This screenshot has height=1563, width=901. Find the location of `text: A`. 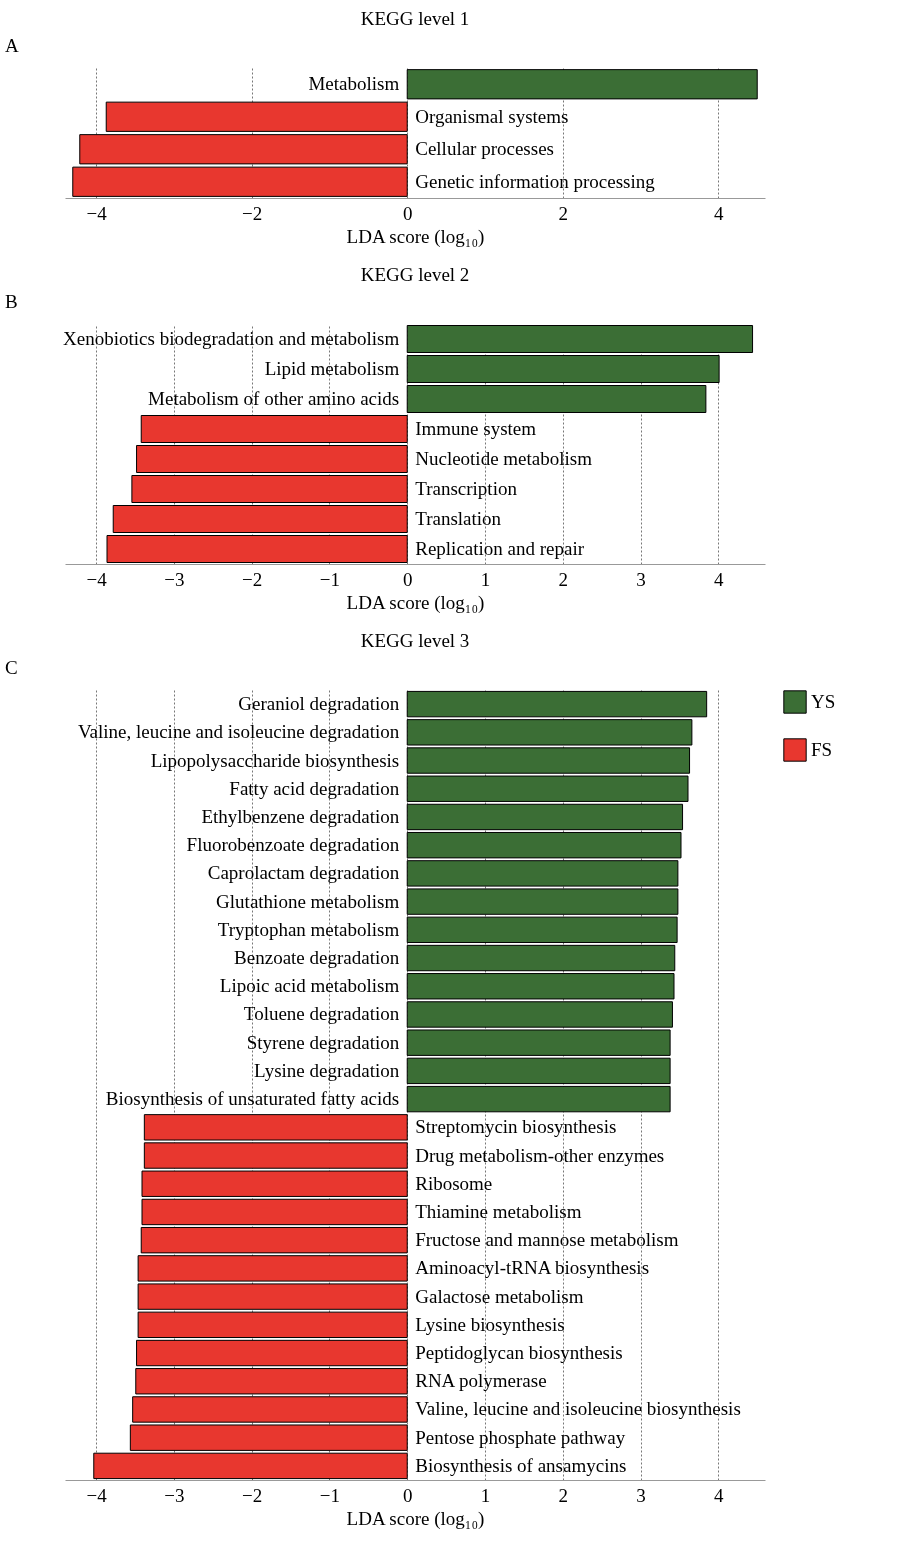

text: A is located at coordinates (12, 45).